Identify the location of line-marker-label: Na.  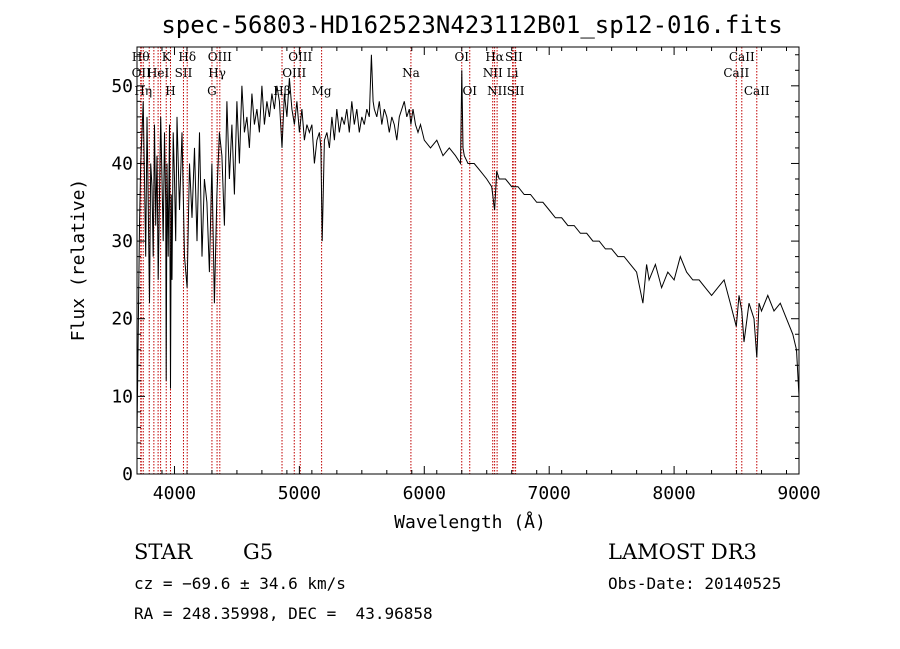
(411, 73).